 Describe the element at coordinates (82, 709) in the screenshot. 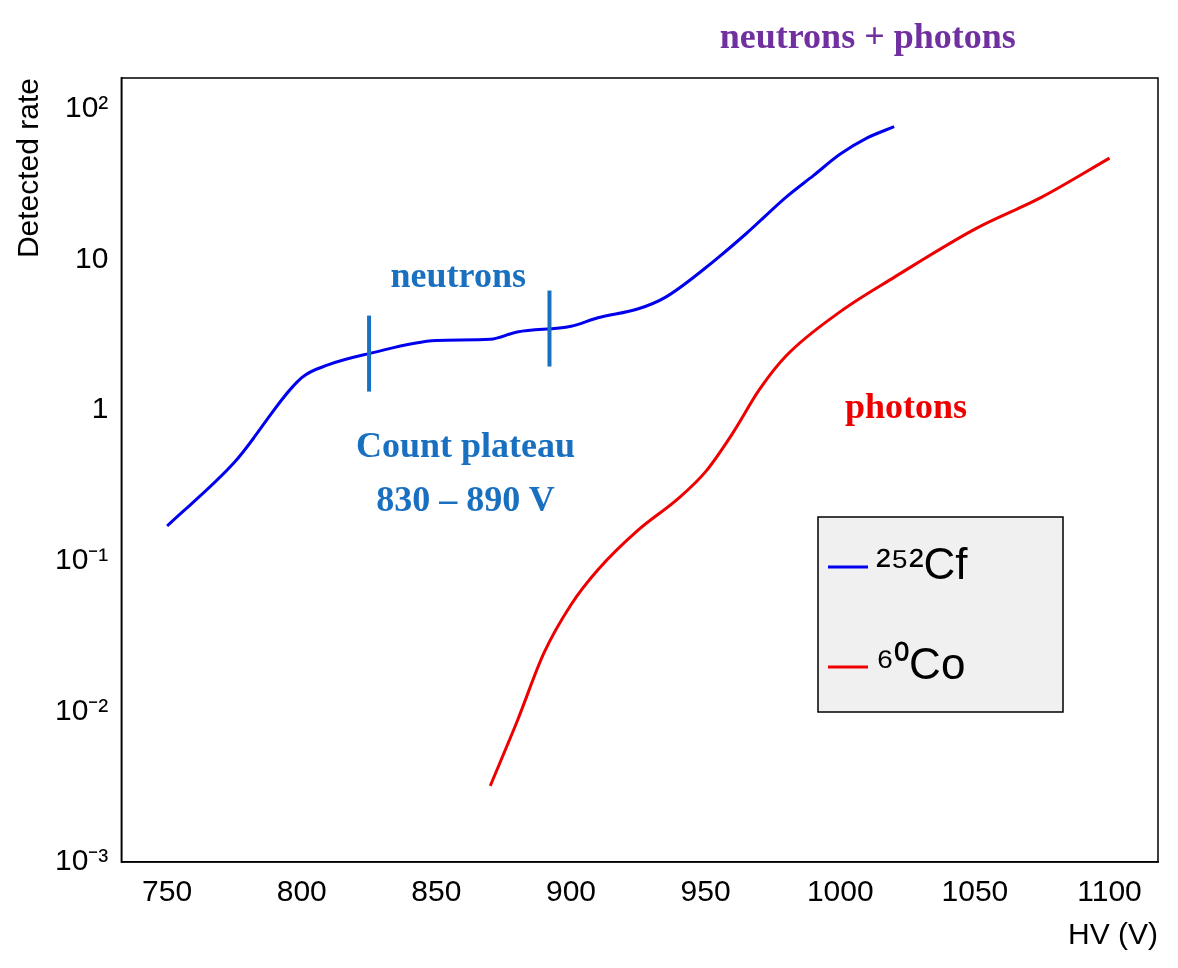

I see `y-tick-label: 10⁻²` at that location.